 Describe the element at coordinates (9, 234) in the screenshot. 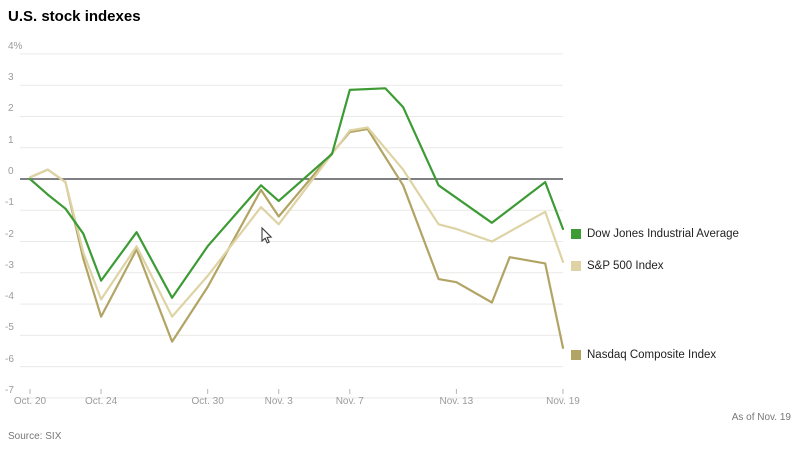

I see `y-tick-label: -2` at that location.